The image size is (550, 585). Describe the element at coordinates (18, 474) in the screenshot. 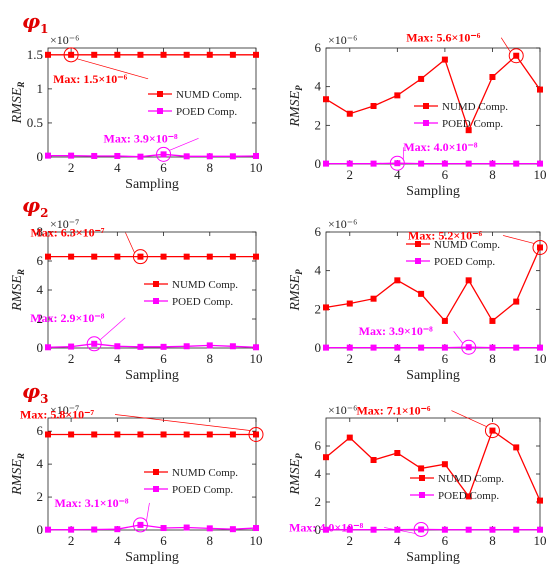

I see `y-axis-label: RMSER` at that location.